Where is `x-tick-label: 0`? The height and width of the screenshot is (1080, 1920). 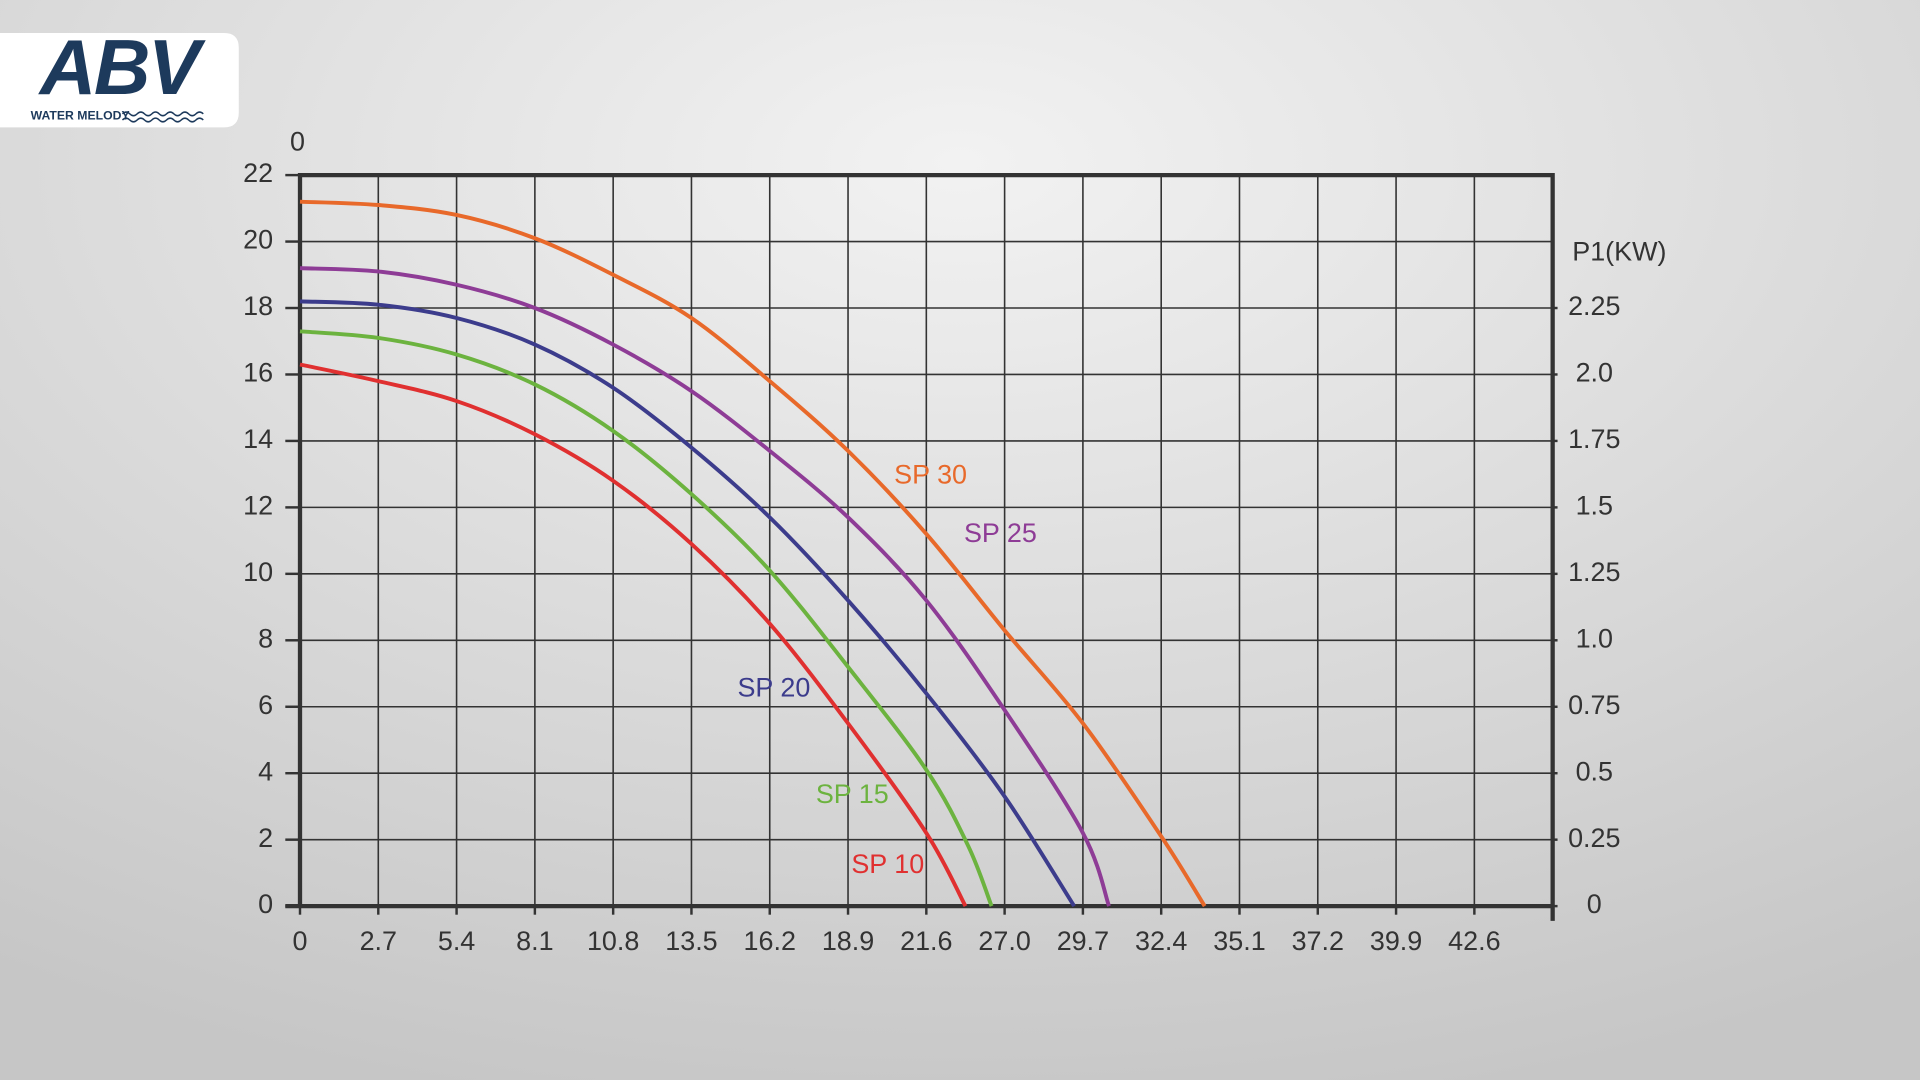
x-tick-label: 0 is located at coordinates (300, 941).